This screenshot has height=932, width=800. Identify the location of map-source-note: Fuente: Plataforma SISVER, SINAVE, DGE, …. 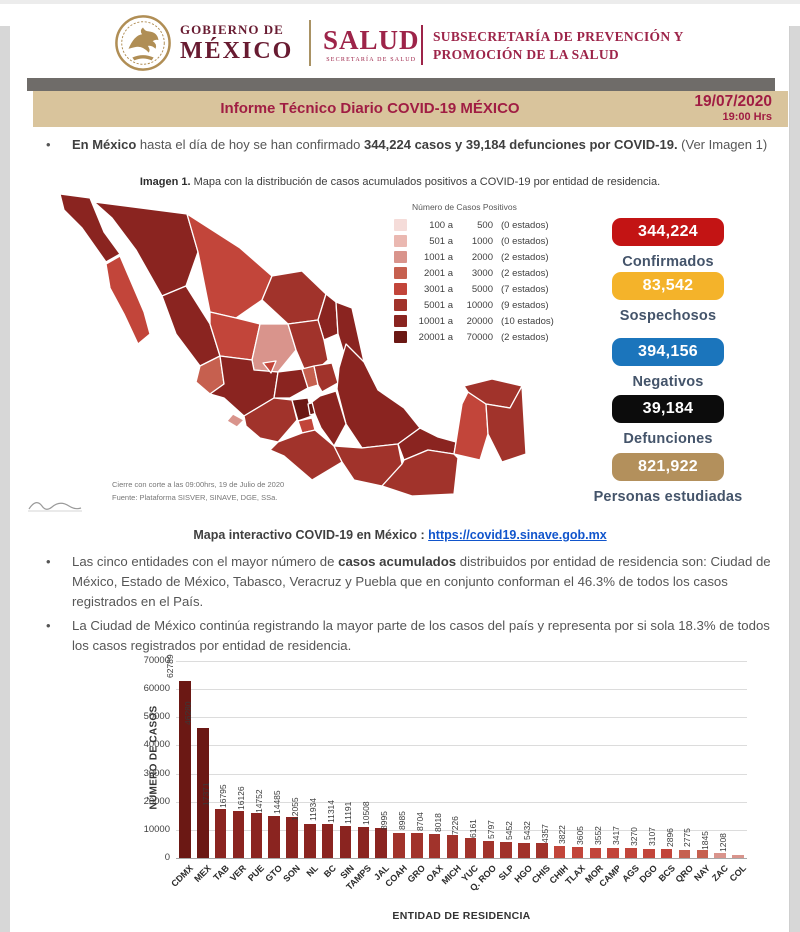
(195, 497).